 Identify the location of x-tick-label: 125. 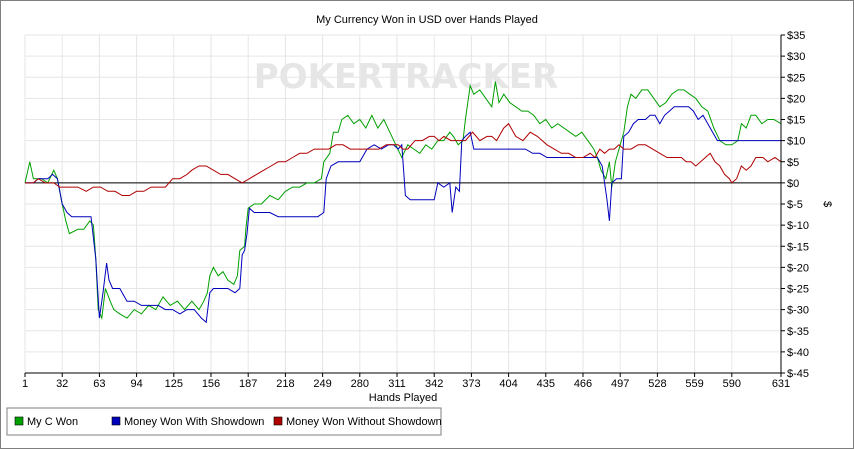
(174, 384).